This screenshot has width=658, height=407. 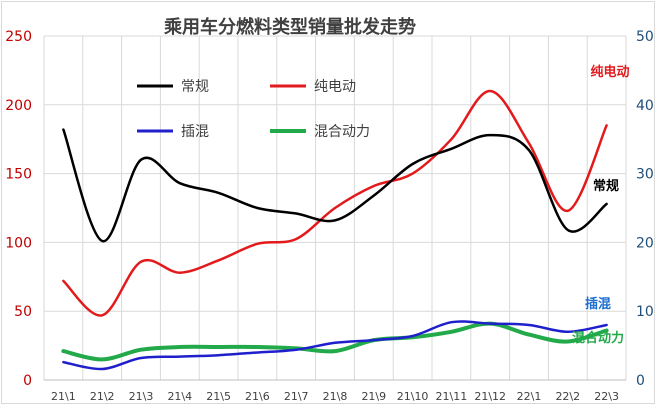 I want to click on x-tick-label: 21\11, so click(x=452, y=396).